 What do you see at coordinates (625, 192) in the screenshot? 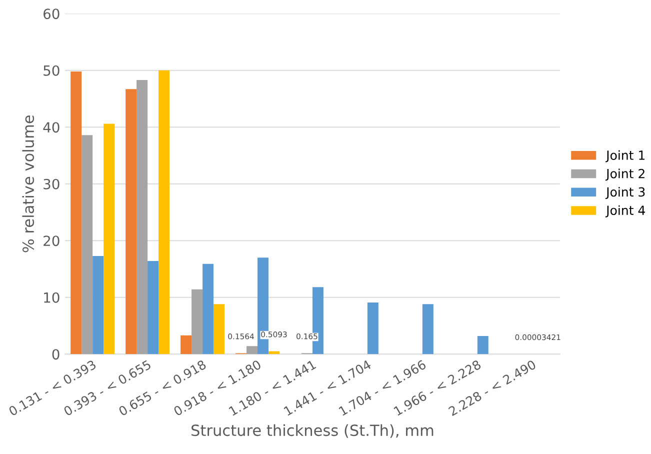
I see `legend-label: Joint 3` at bounding box center [625, 192].